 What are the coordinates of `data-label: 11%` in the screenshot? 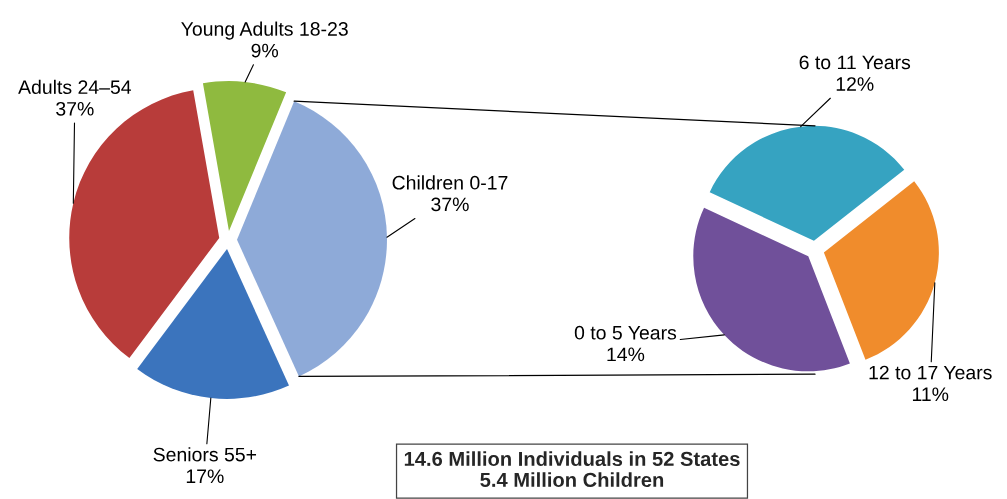 It's located at (930, 394).